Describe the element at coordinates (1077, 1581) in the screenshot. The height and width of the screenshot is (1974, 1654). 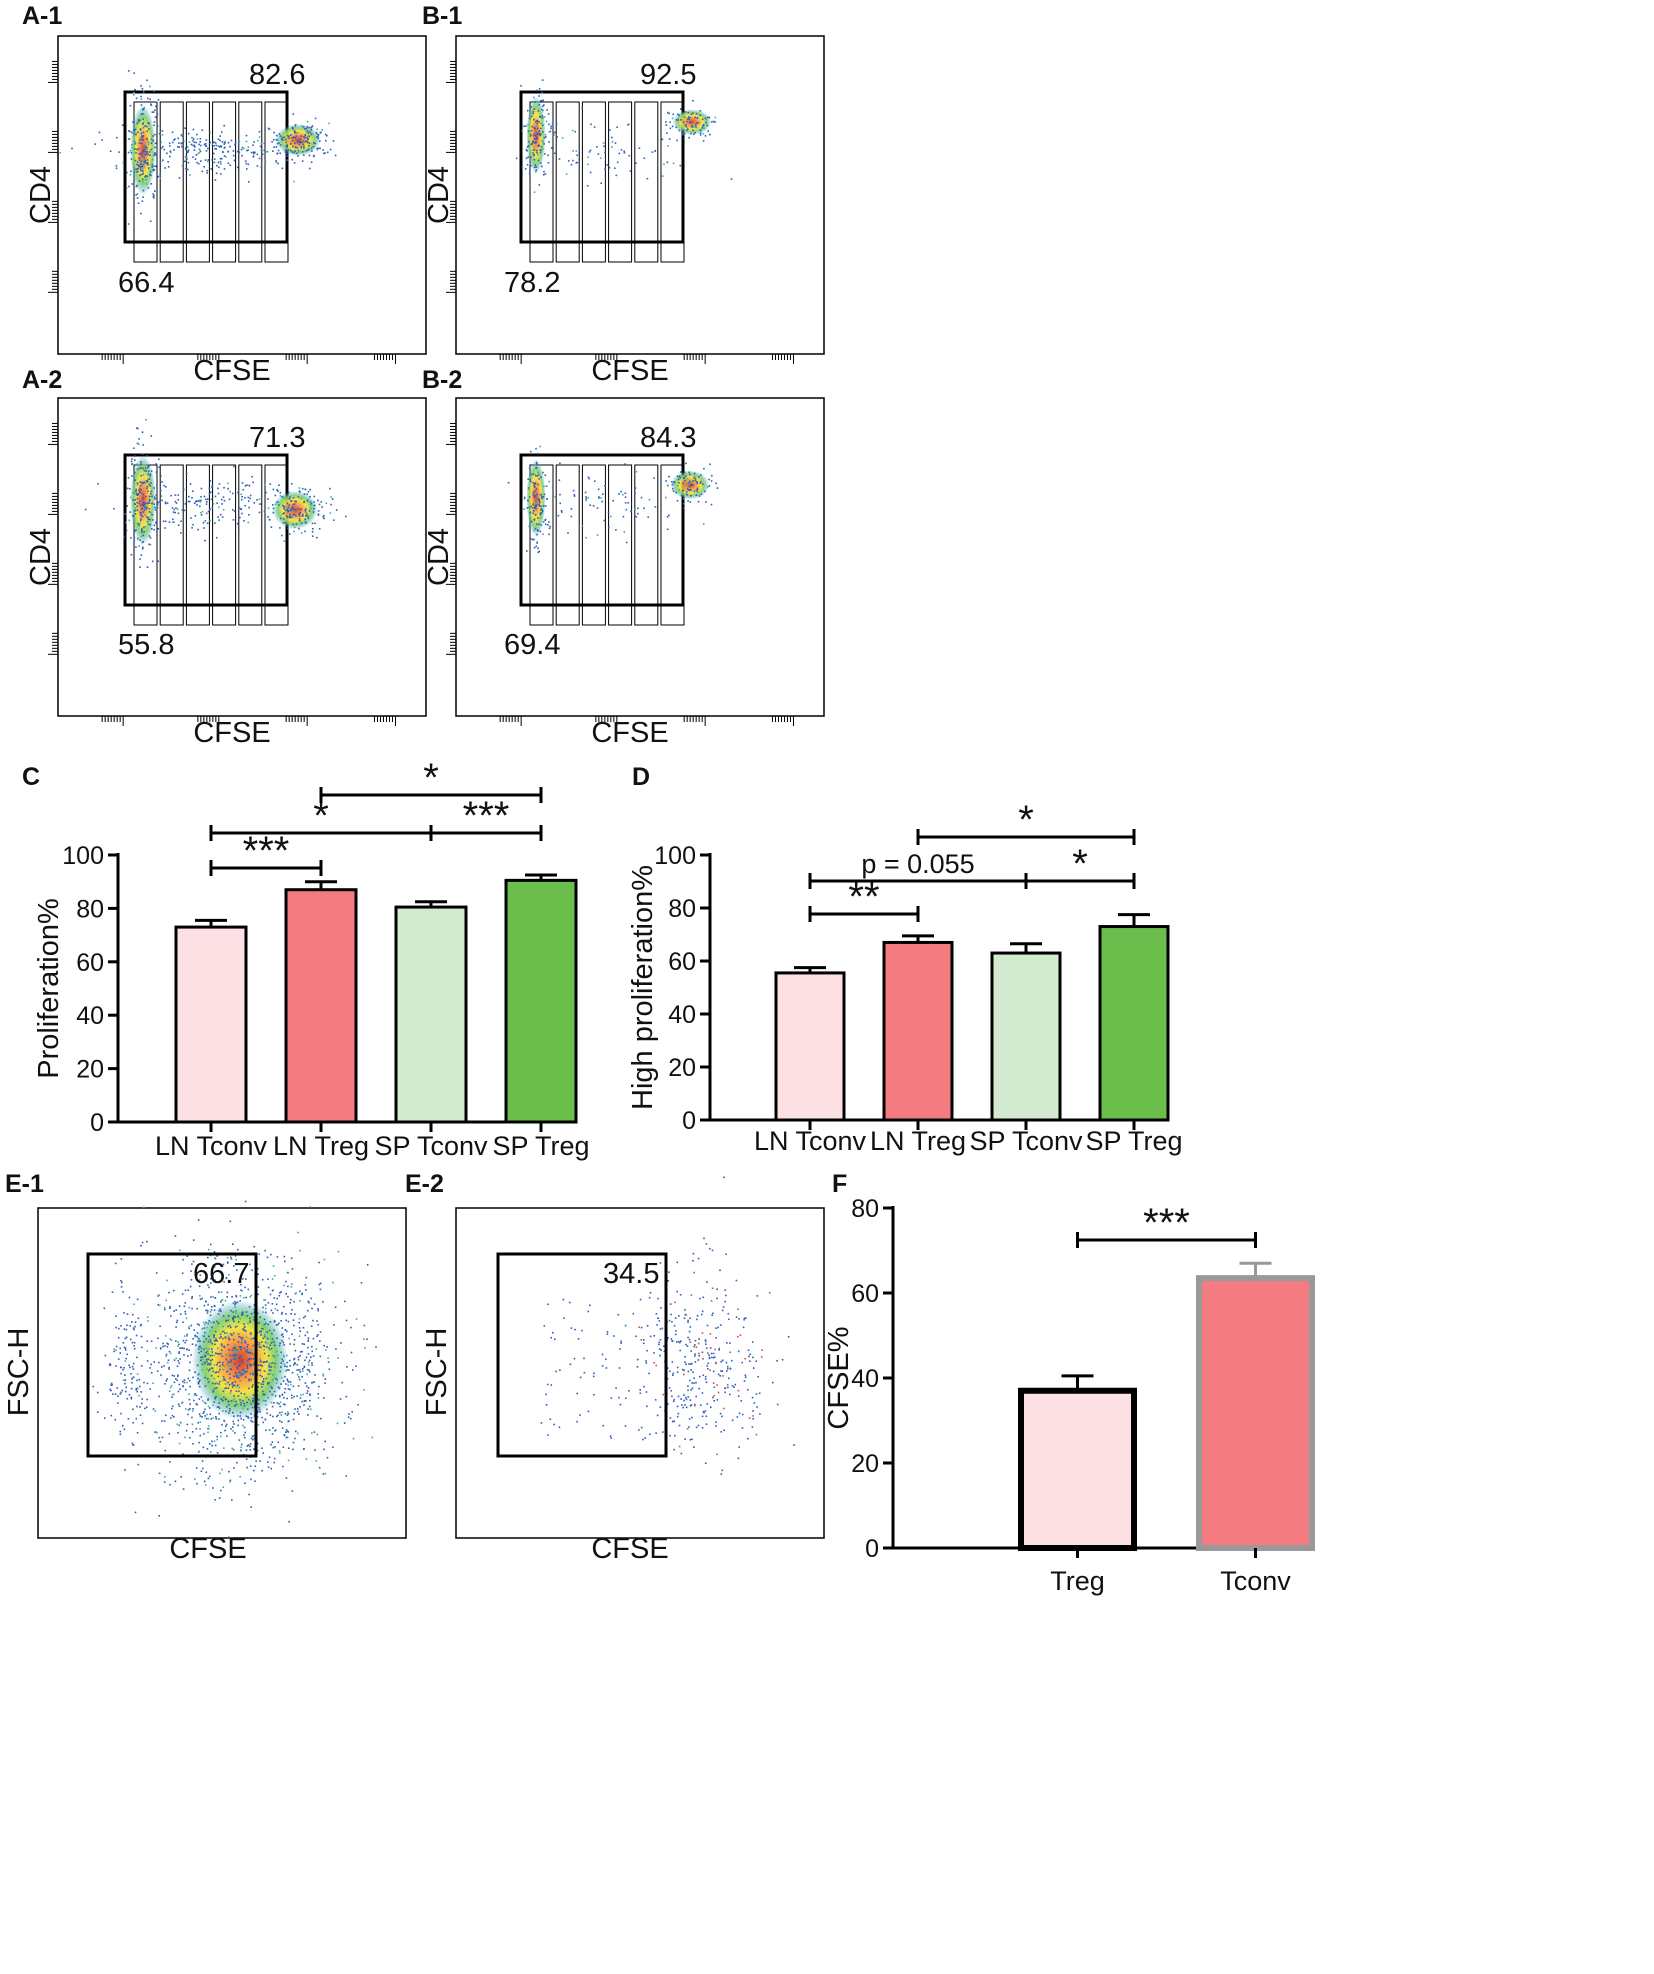
I see `category-label: Treg` at that location.